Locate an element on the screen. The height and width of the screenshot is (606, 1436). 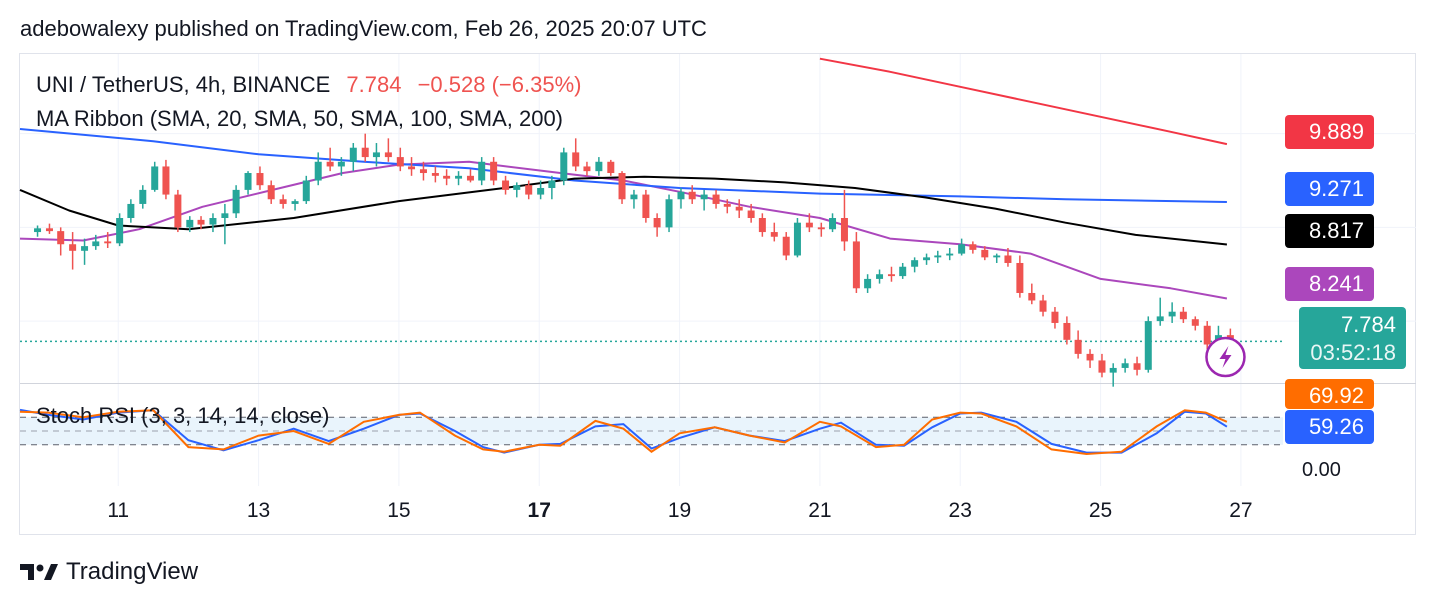
stoch-k-line is located at coordinates (623, 432).